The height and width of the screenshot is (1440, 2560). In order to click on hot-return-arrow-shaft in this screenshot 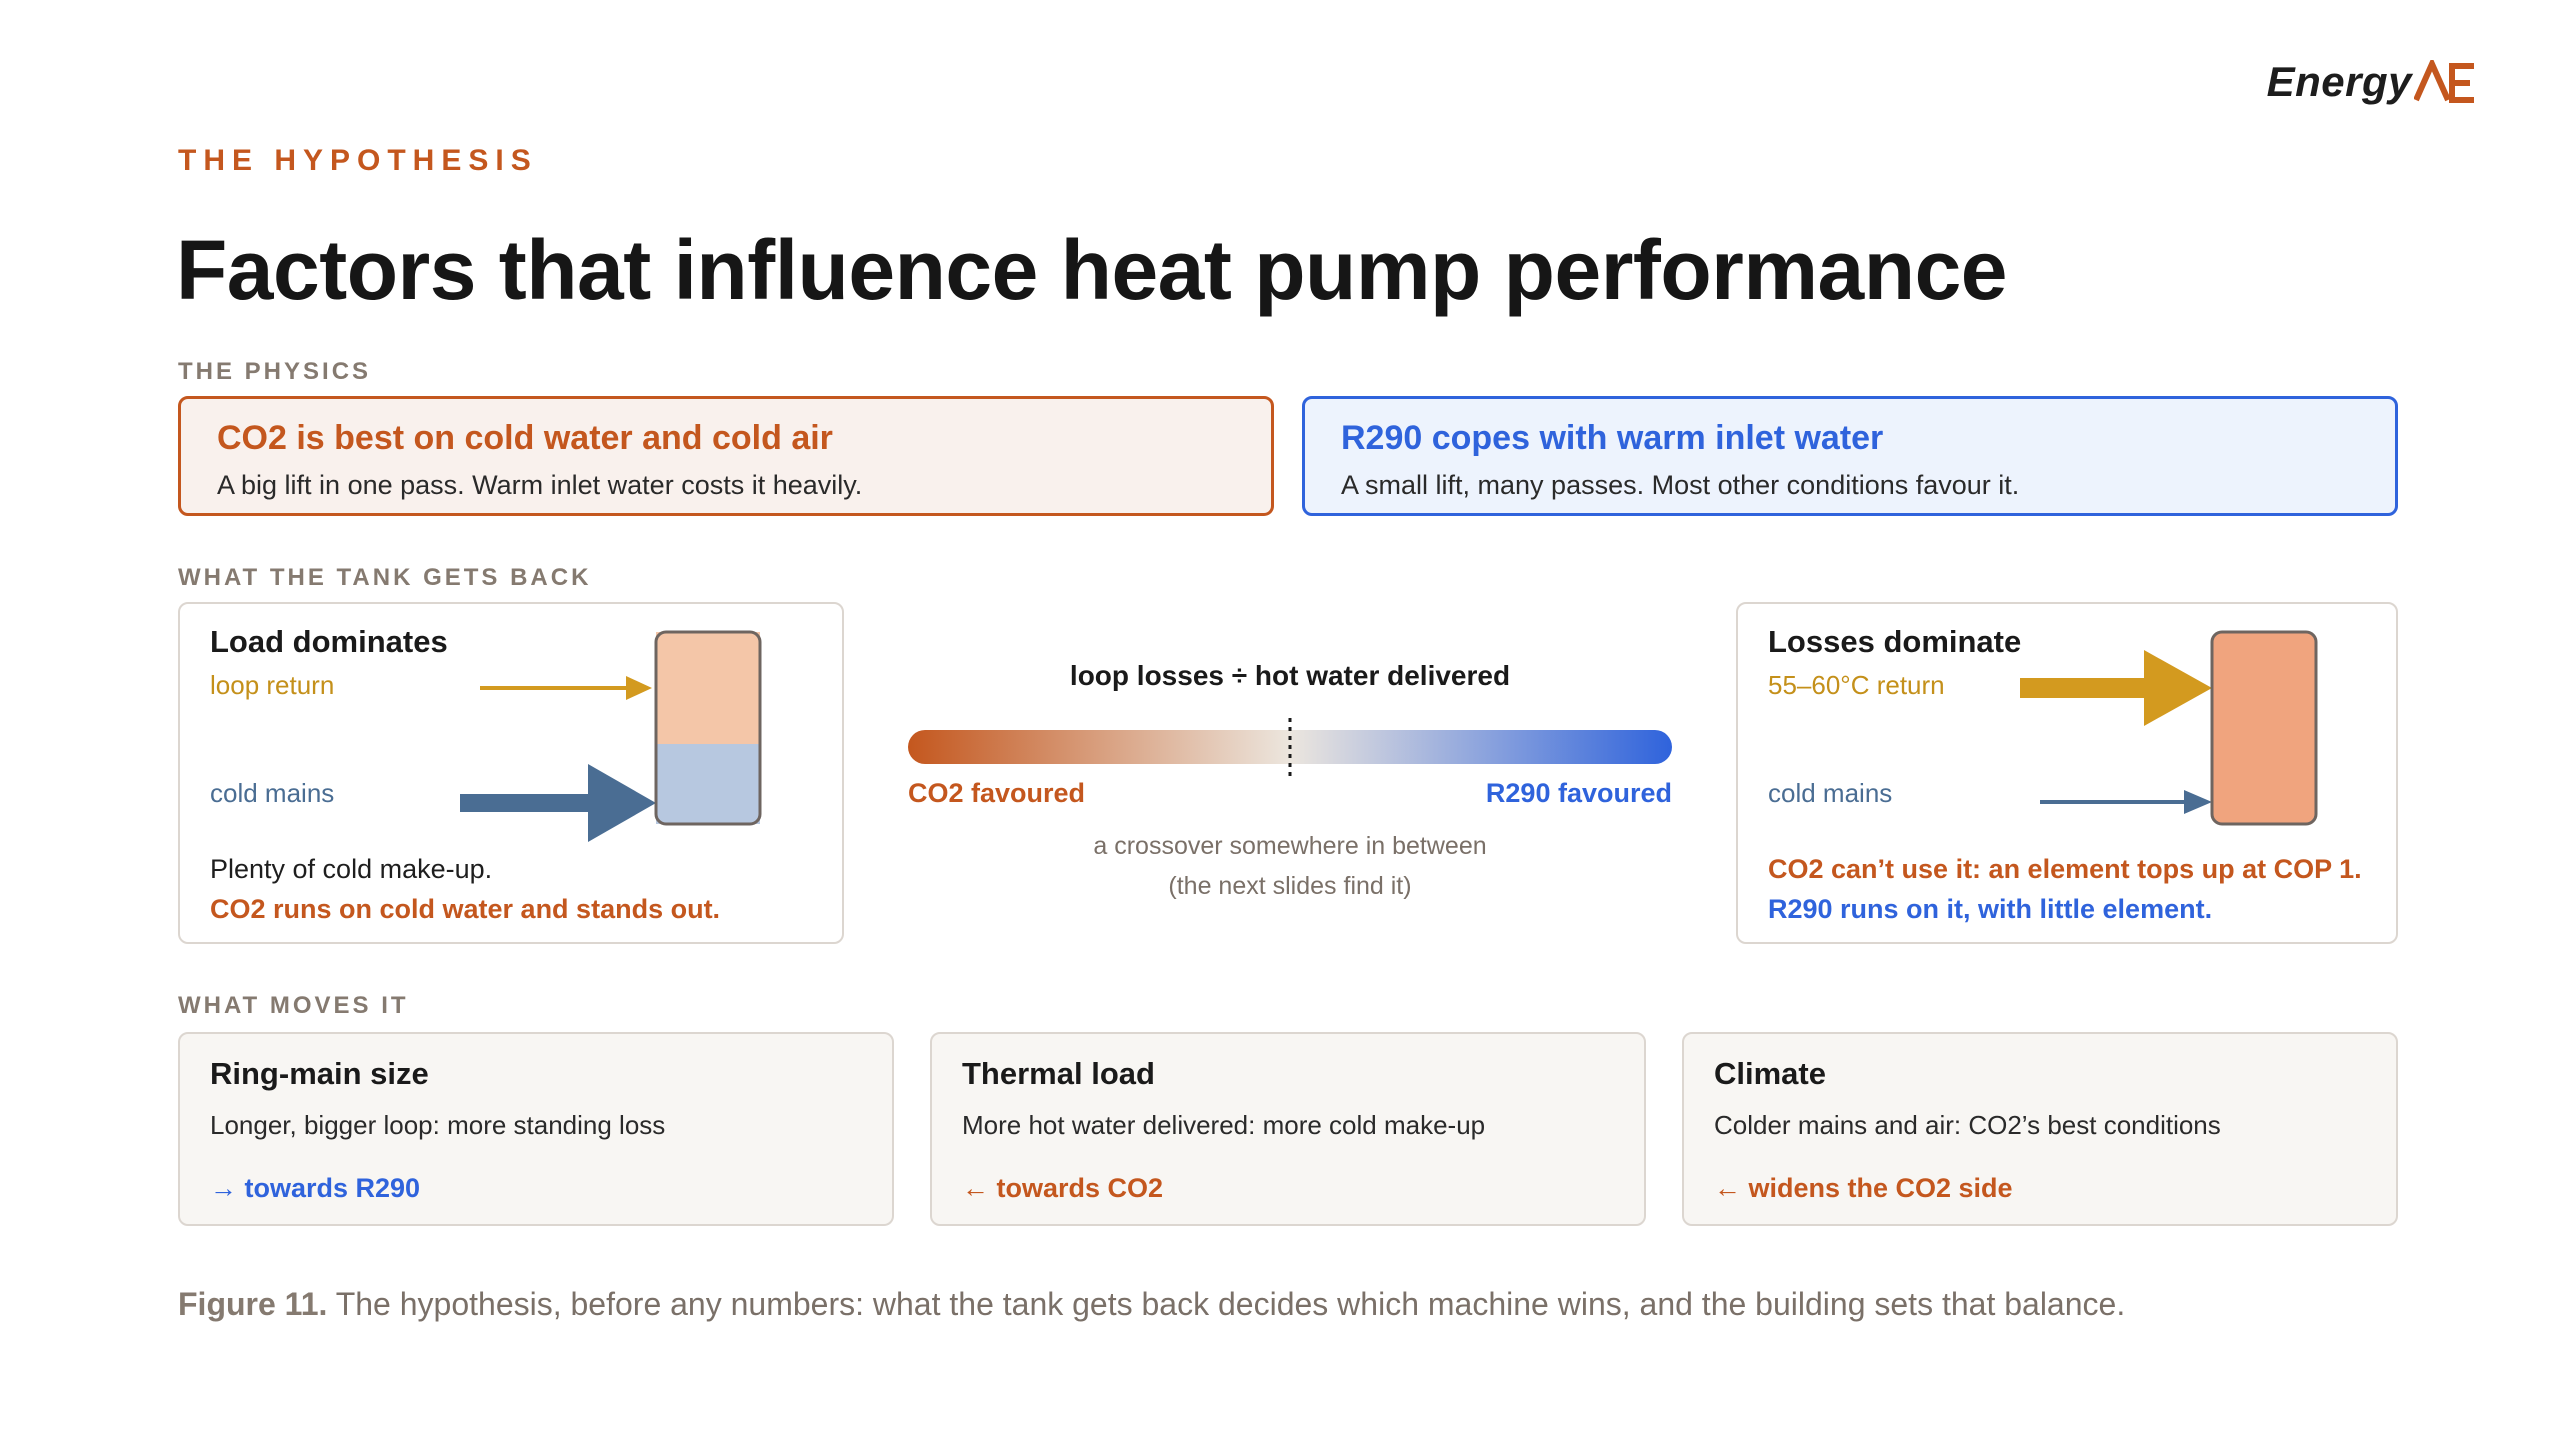, I will do `click(2083, 688)`.